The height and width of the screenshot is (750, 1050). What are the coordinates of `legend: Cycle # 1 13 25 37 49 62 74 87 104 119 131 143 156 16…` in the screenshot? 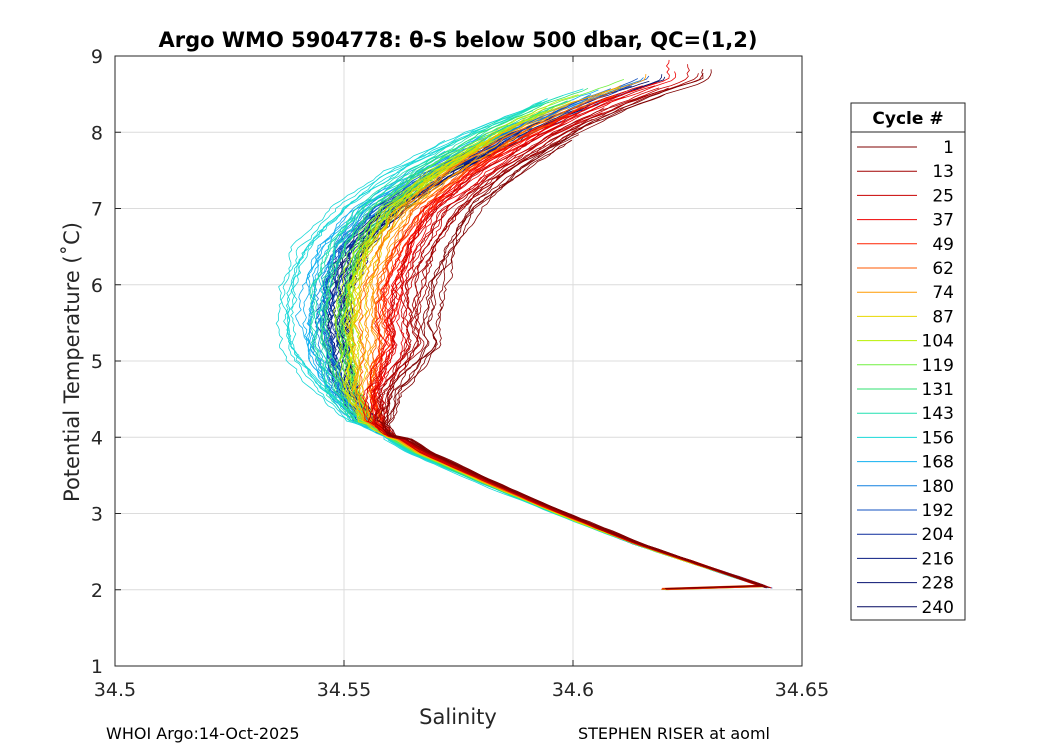 It's located at (908, 361).